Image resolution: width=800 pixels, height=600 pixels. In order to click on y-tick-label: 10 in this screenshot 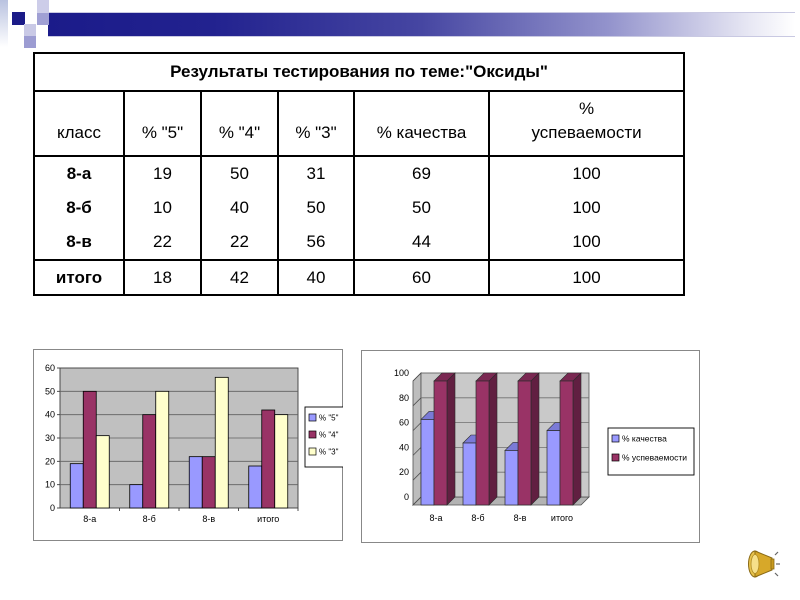, I will do `click(50, 485)`.